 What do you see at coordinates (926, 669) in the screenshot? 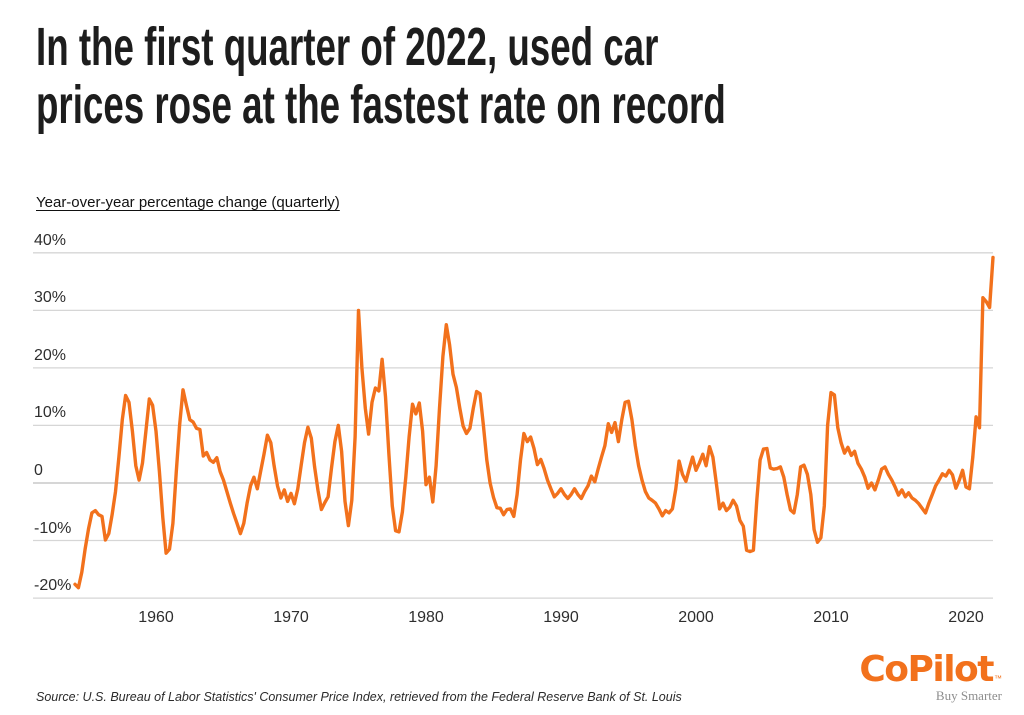
I see `brand-wordmark: CoPilot` at bounding box center [926, 669].